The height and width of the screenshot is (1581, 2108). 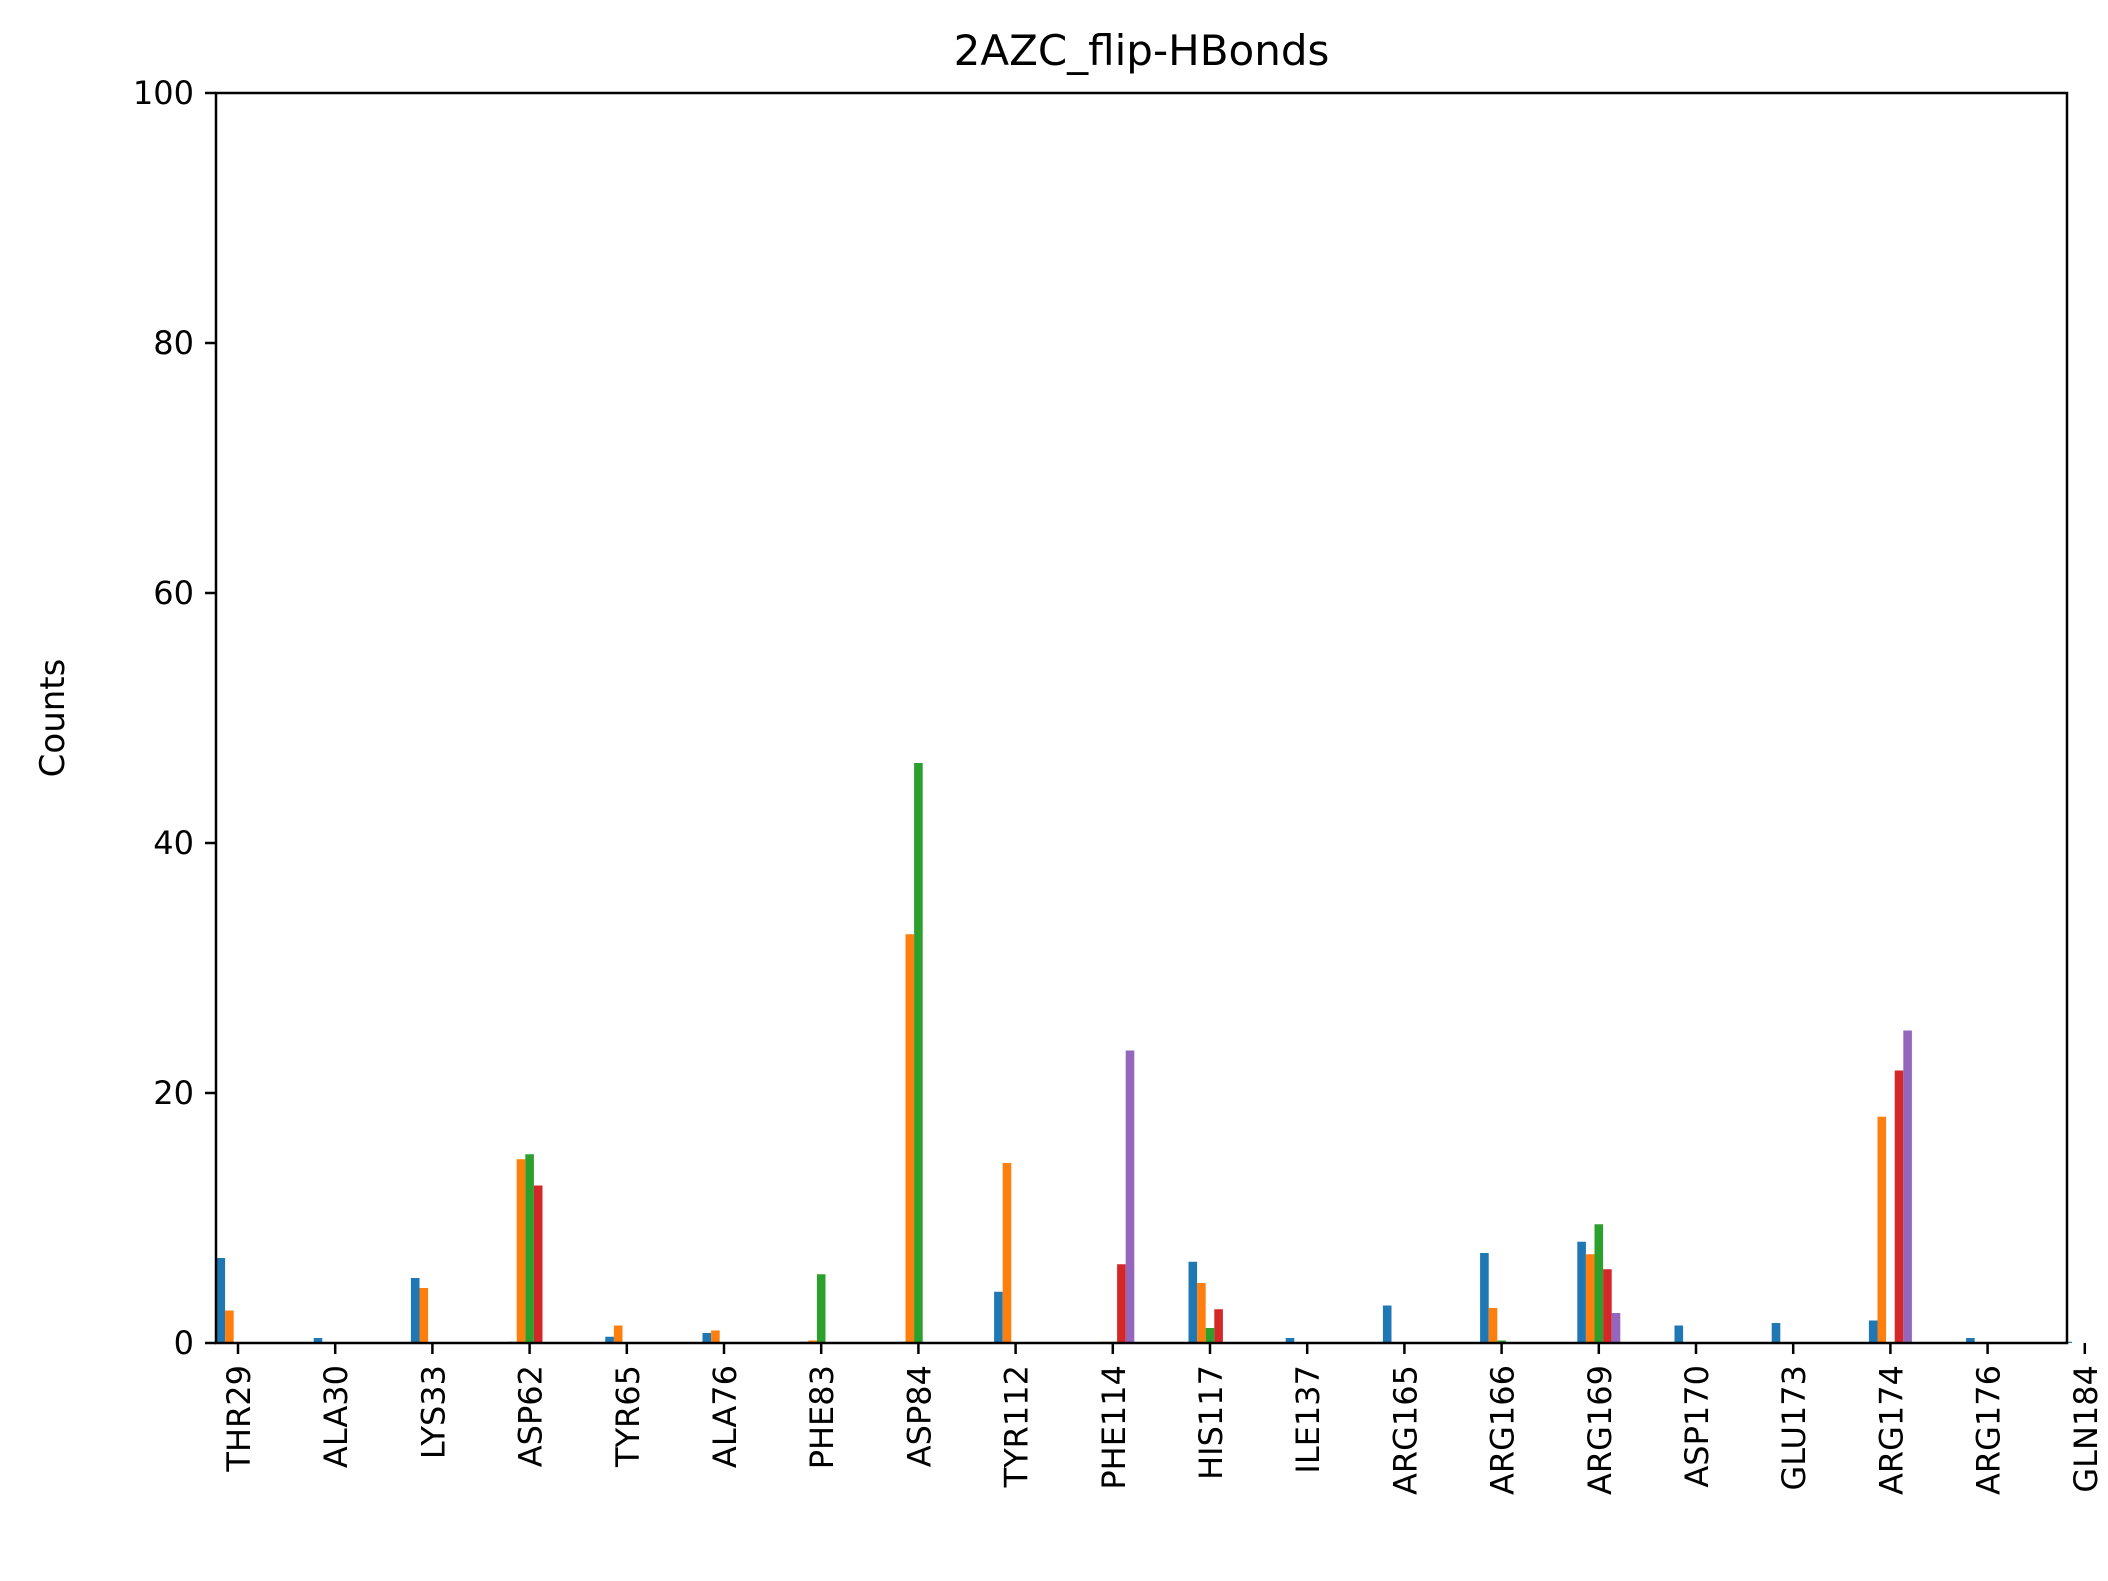 What do you see at coordinates (1794, 1428) in the screenshot?
I see `x-tick-label-glu173: GLU173` at bounding box center [1794, 1428].